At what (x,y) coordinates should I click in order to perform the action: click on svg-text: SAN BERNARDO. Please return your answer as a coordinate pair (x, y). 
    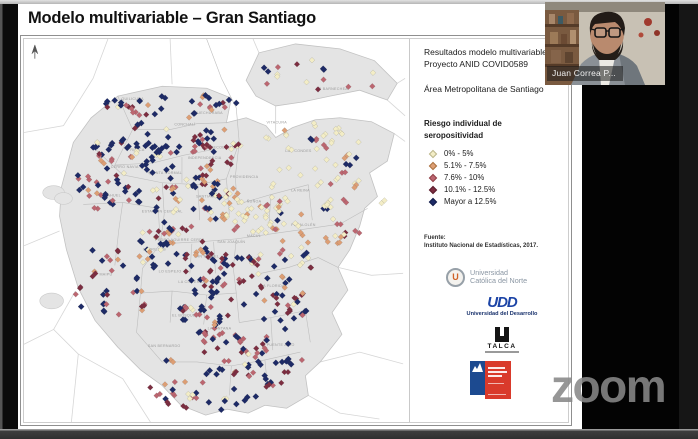
    Looking at the image, I should click on (164, 346).